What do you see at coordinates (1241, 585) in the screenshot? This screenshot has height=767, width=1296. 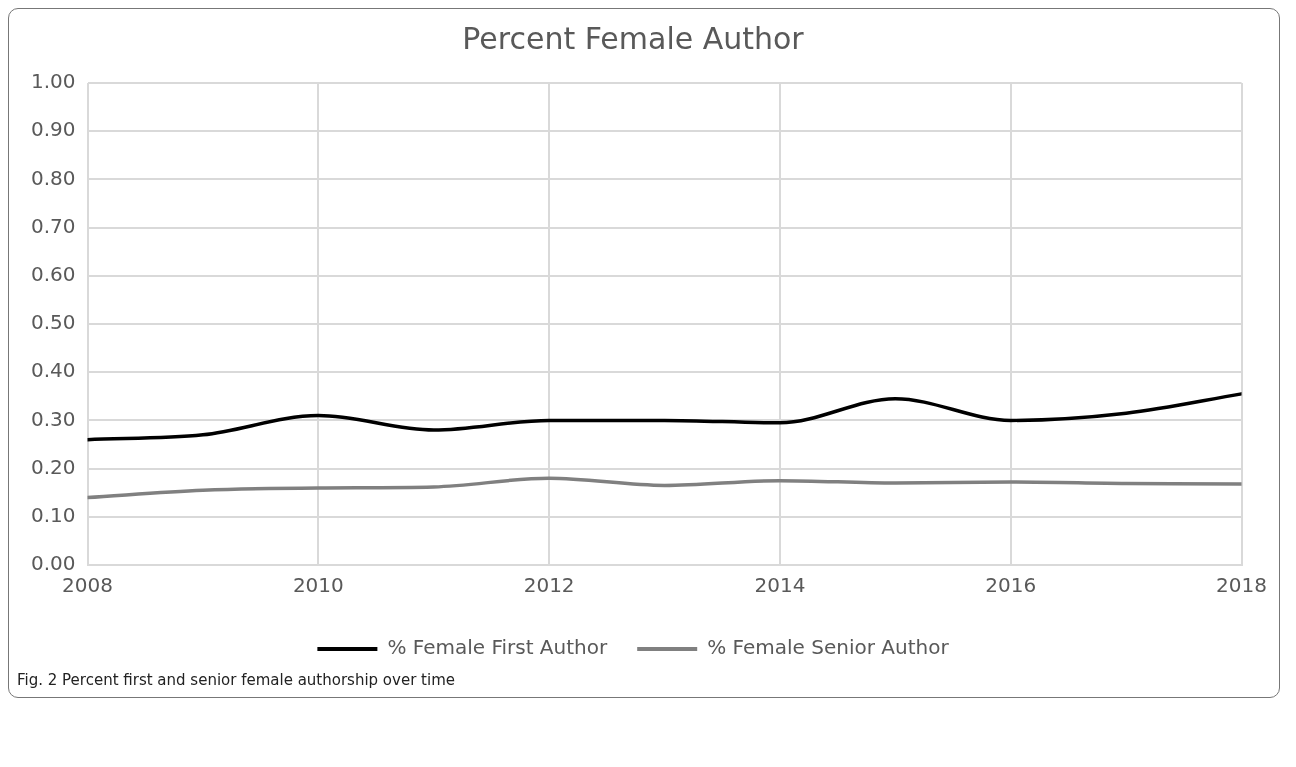 I see `x-tick-label: 2018` at bounding box center [1241, 585].